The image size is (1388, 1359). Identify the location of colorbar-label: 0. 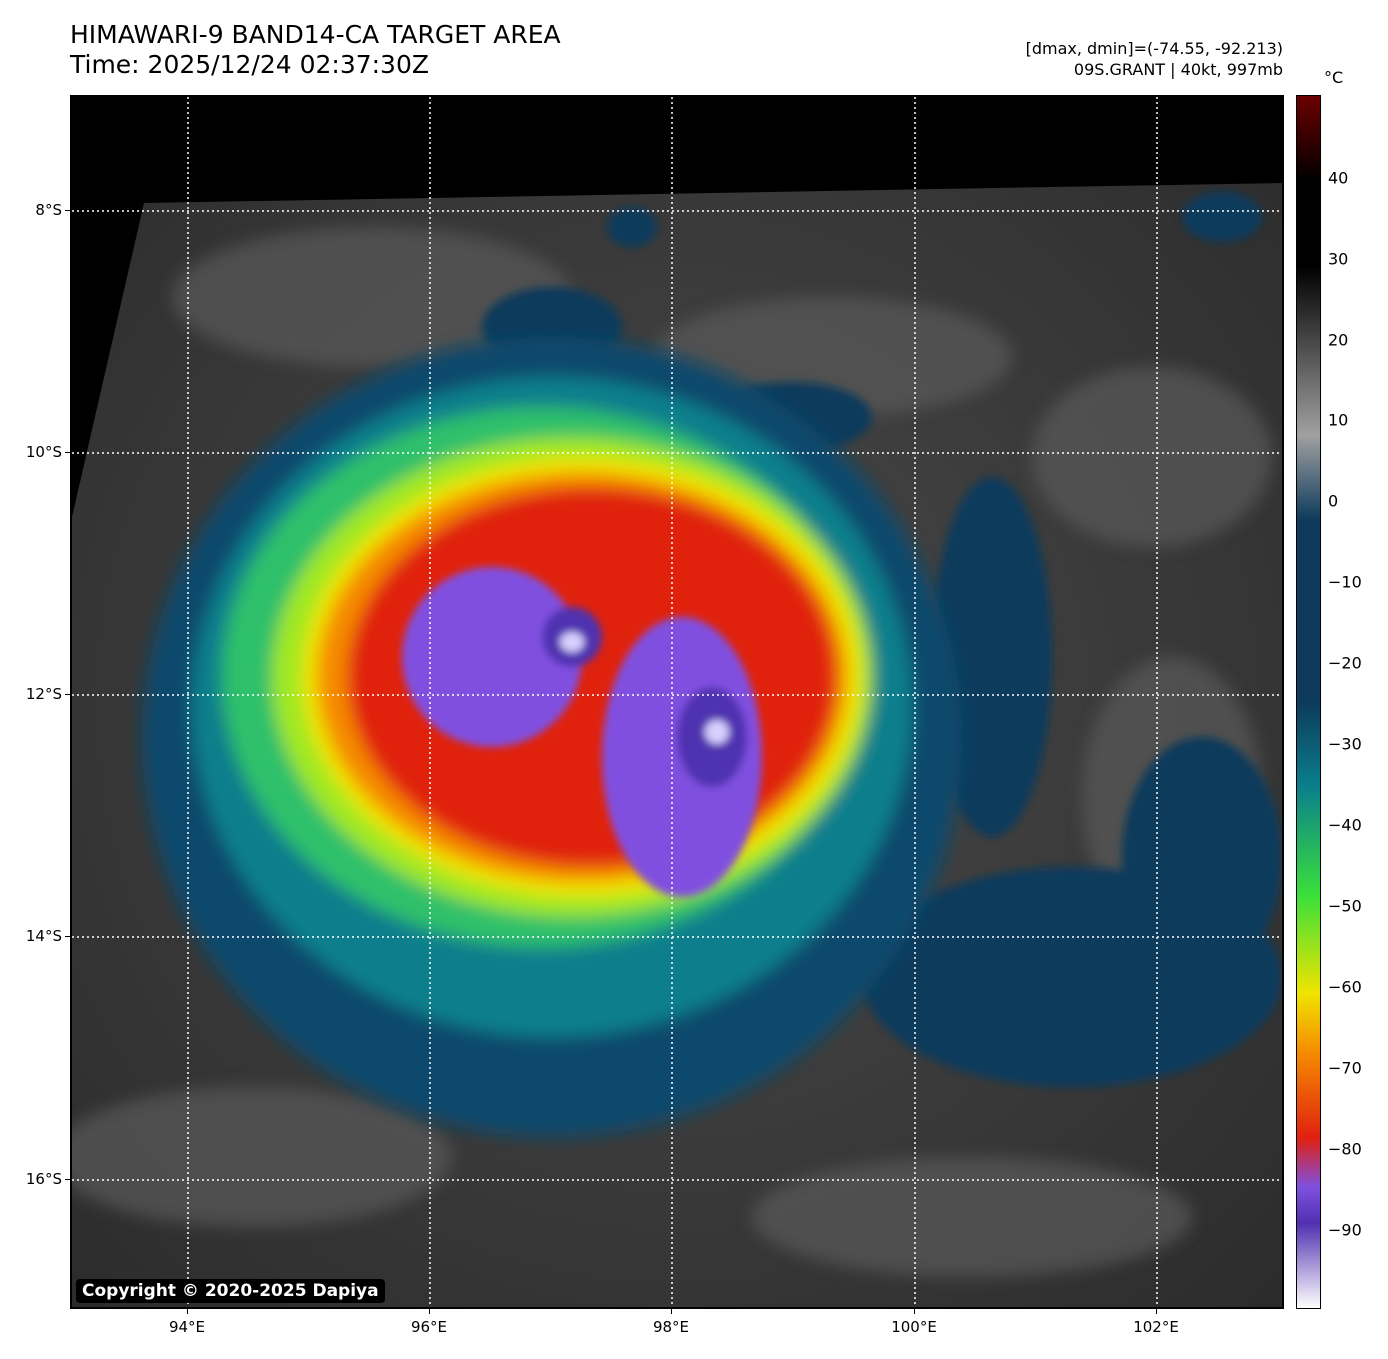
(1333, 501).